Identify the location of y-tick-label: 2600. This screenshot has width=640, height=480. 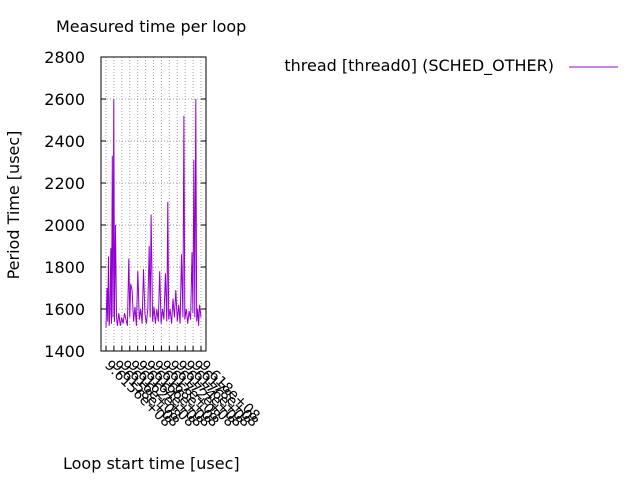
(64, 99).